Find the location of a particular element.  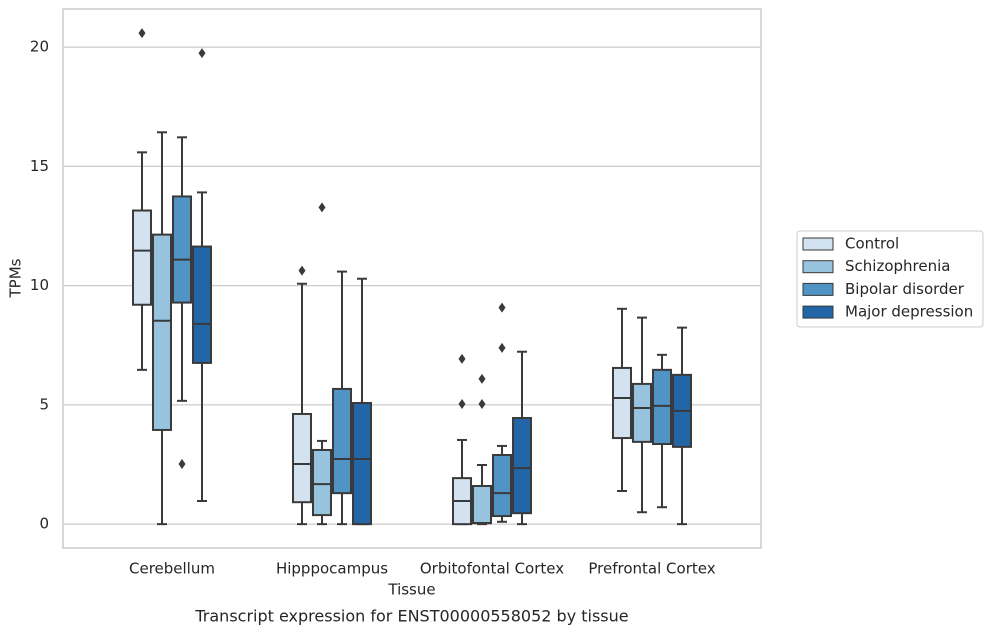

legend-label: Bipolar disorder is located at coordinates (905, 289).